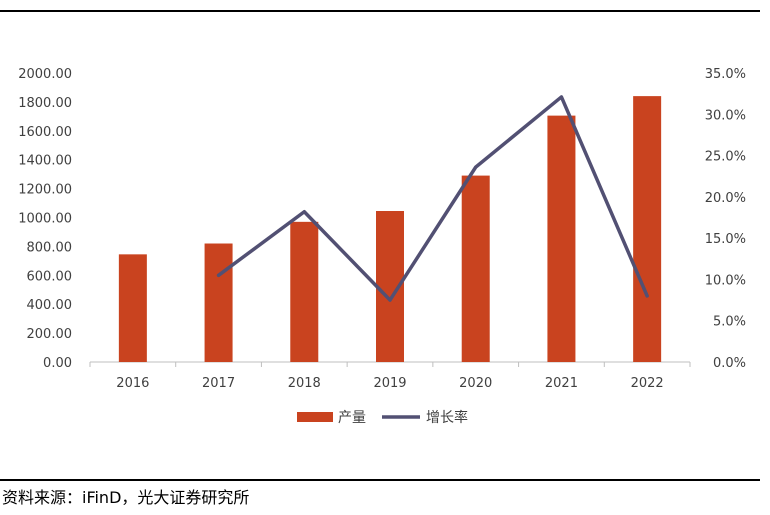 This screenshot has width=770, height=515. I want to click on legend-label-output: 产量, so click(352, 418).